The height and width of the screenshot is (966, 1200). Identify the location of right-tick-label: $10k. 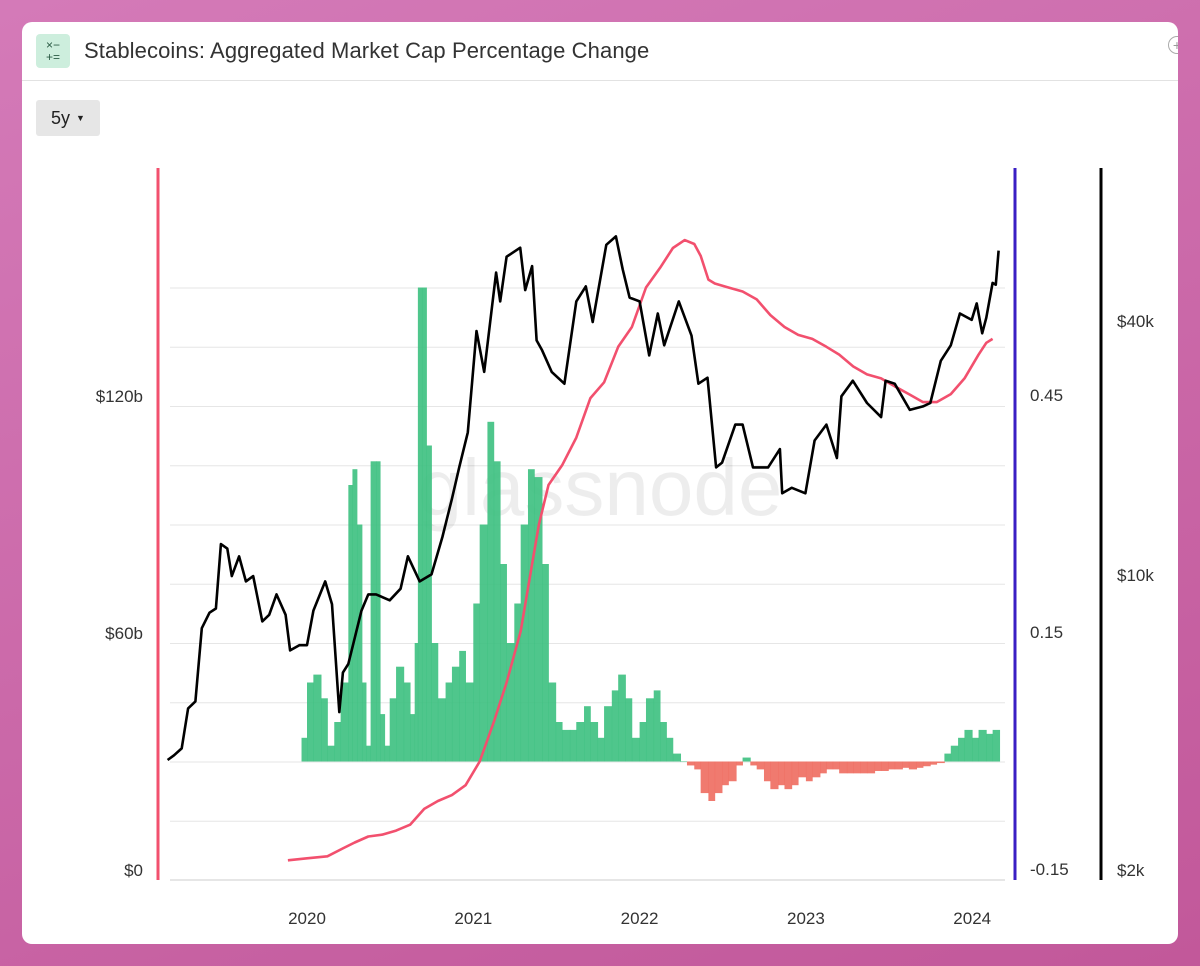
(1135, 575).